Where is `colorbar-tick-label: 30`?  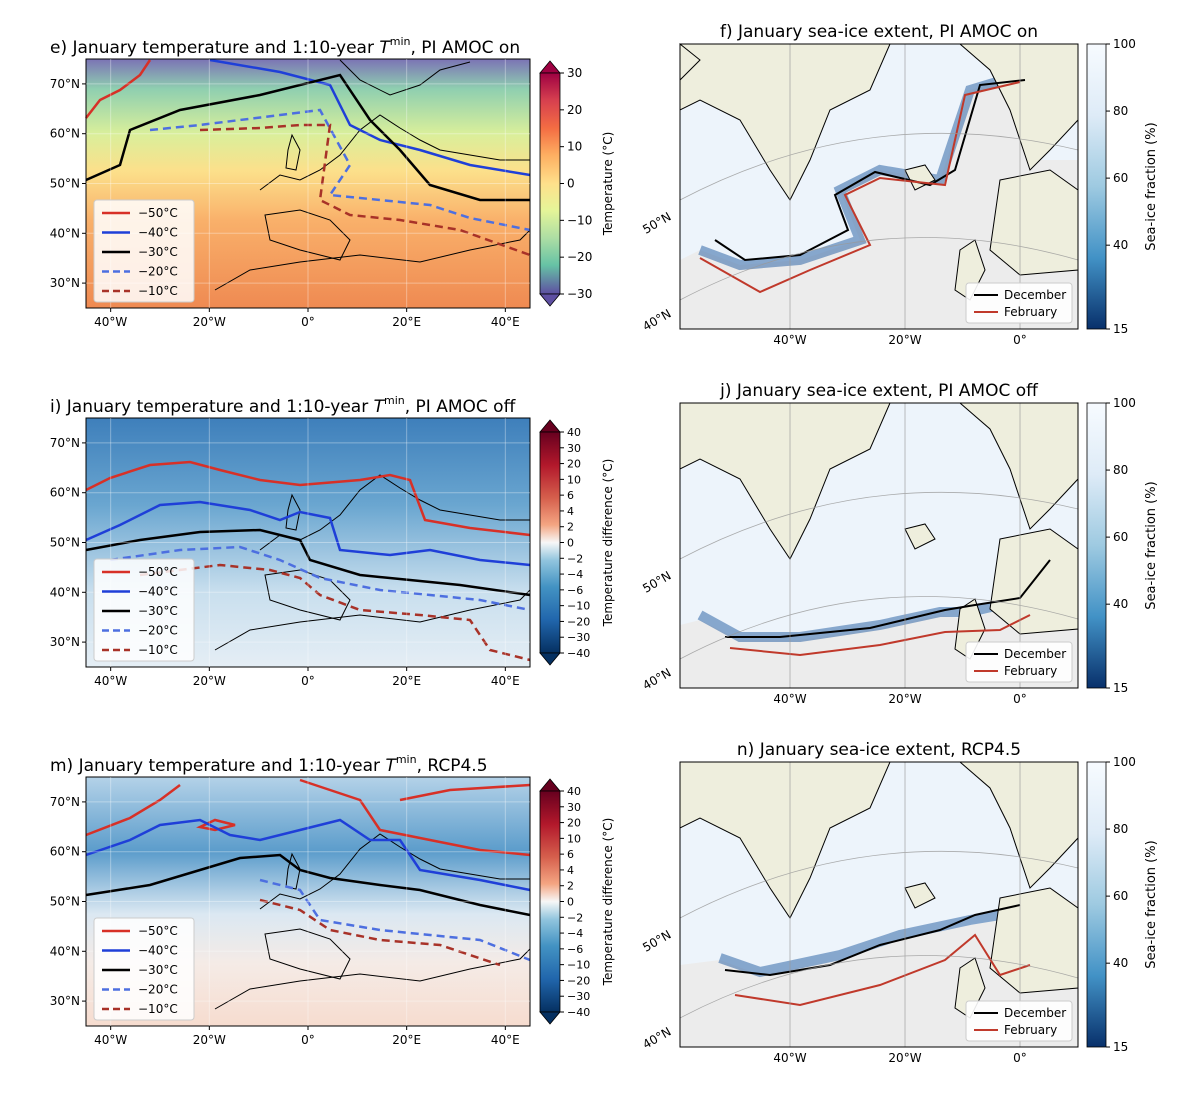
colorbar-tick-label: 30 is located at coordinates (574, 448).